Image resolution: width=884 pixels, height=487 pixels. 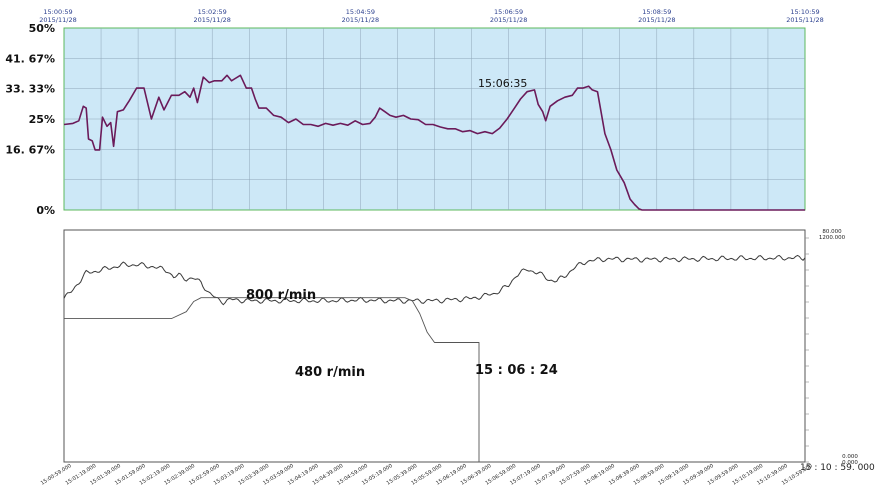 I want to click on y-tick-label: 0%, so click(x=45, y=210).